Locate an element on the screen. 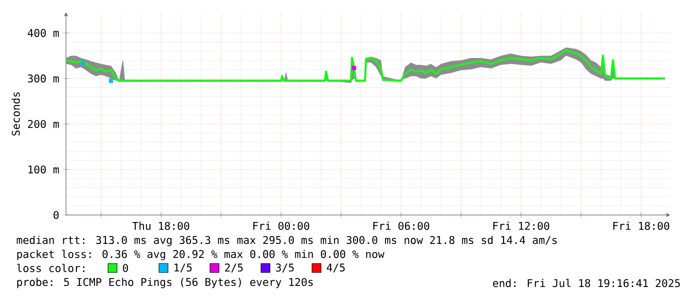  legend-label: 1/5 is located at coordinates (183, 268).